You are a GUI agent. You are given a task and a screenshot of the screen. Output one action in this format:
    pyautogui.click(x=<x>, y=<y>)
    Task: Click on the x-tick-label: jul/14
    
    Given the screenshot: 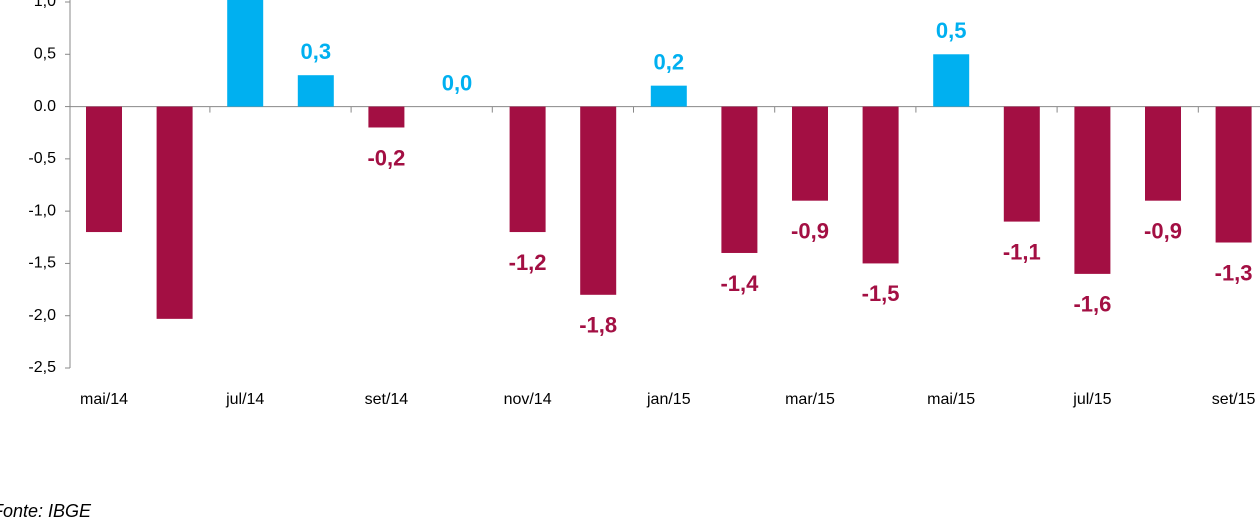 What is the action you would take?
    pyautogui.click(x=244, y=399)
    